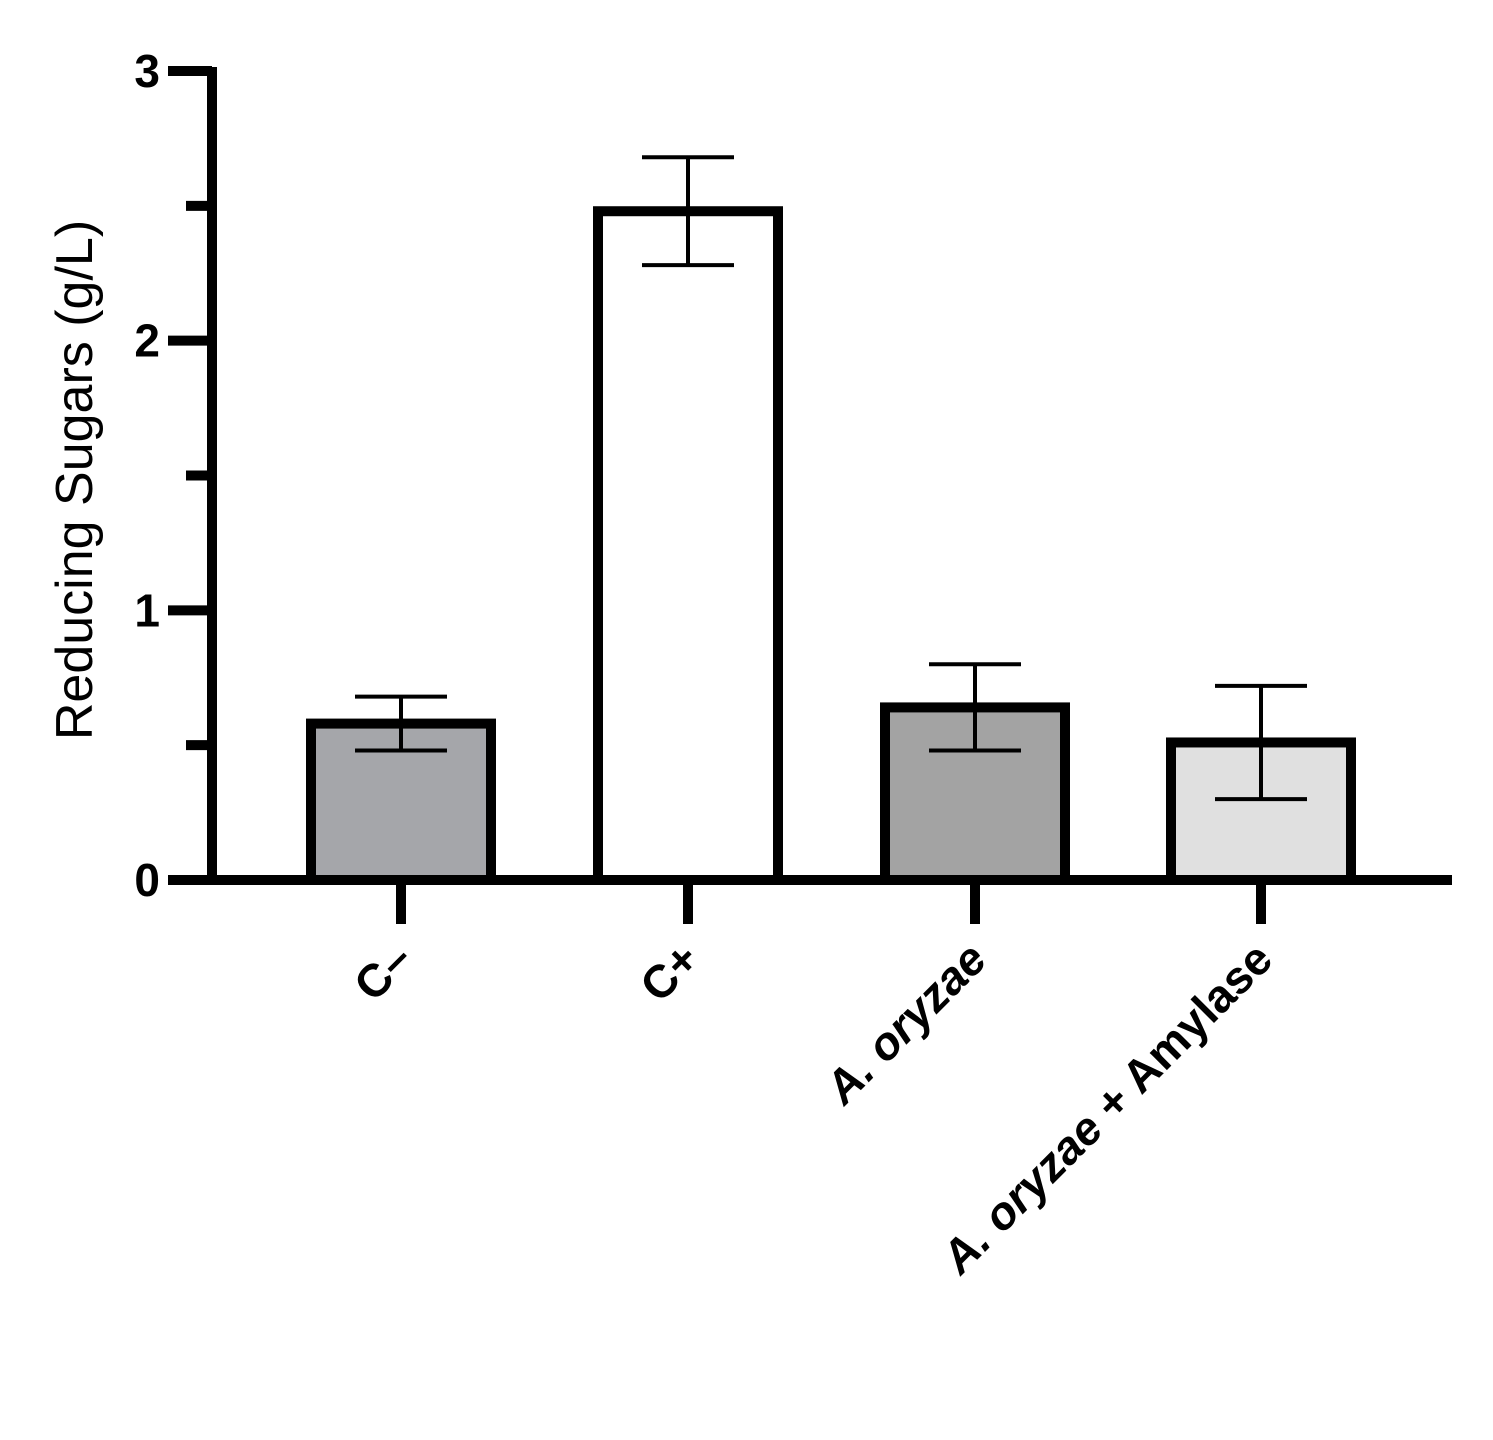 This screenshot has height=1440, width=1493. Describe the element at coordinates (383, 971) in the screenshot. I see `x-tick-label-0: C–` at that location.